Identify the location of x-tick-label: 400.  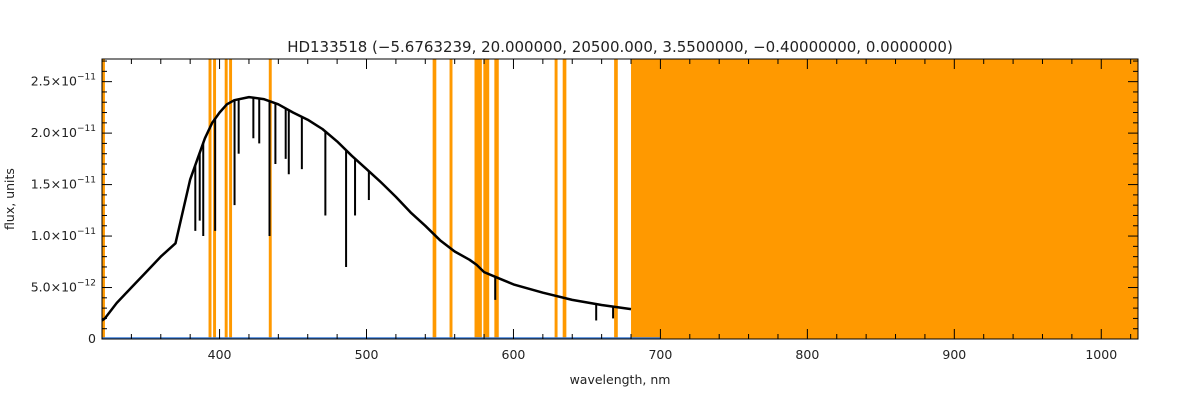
(220, 354).